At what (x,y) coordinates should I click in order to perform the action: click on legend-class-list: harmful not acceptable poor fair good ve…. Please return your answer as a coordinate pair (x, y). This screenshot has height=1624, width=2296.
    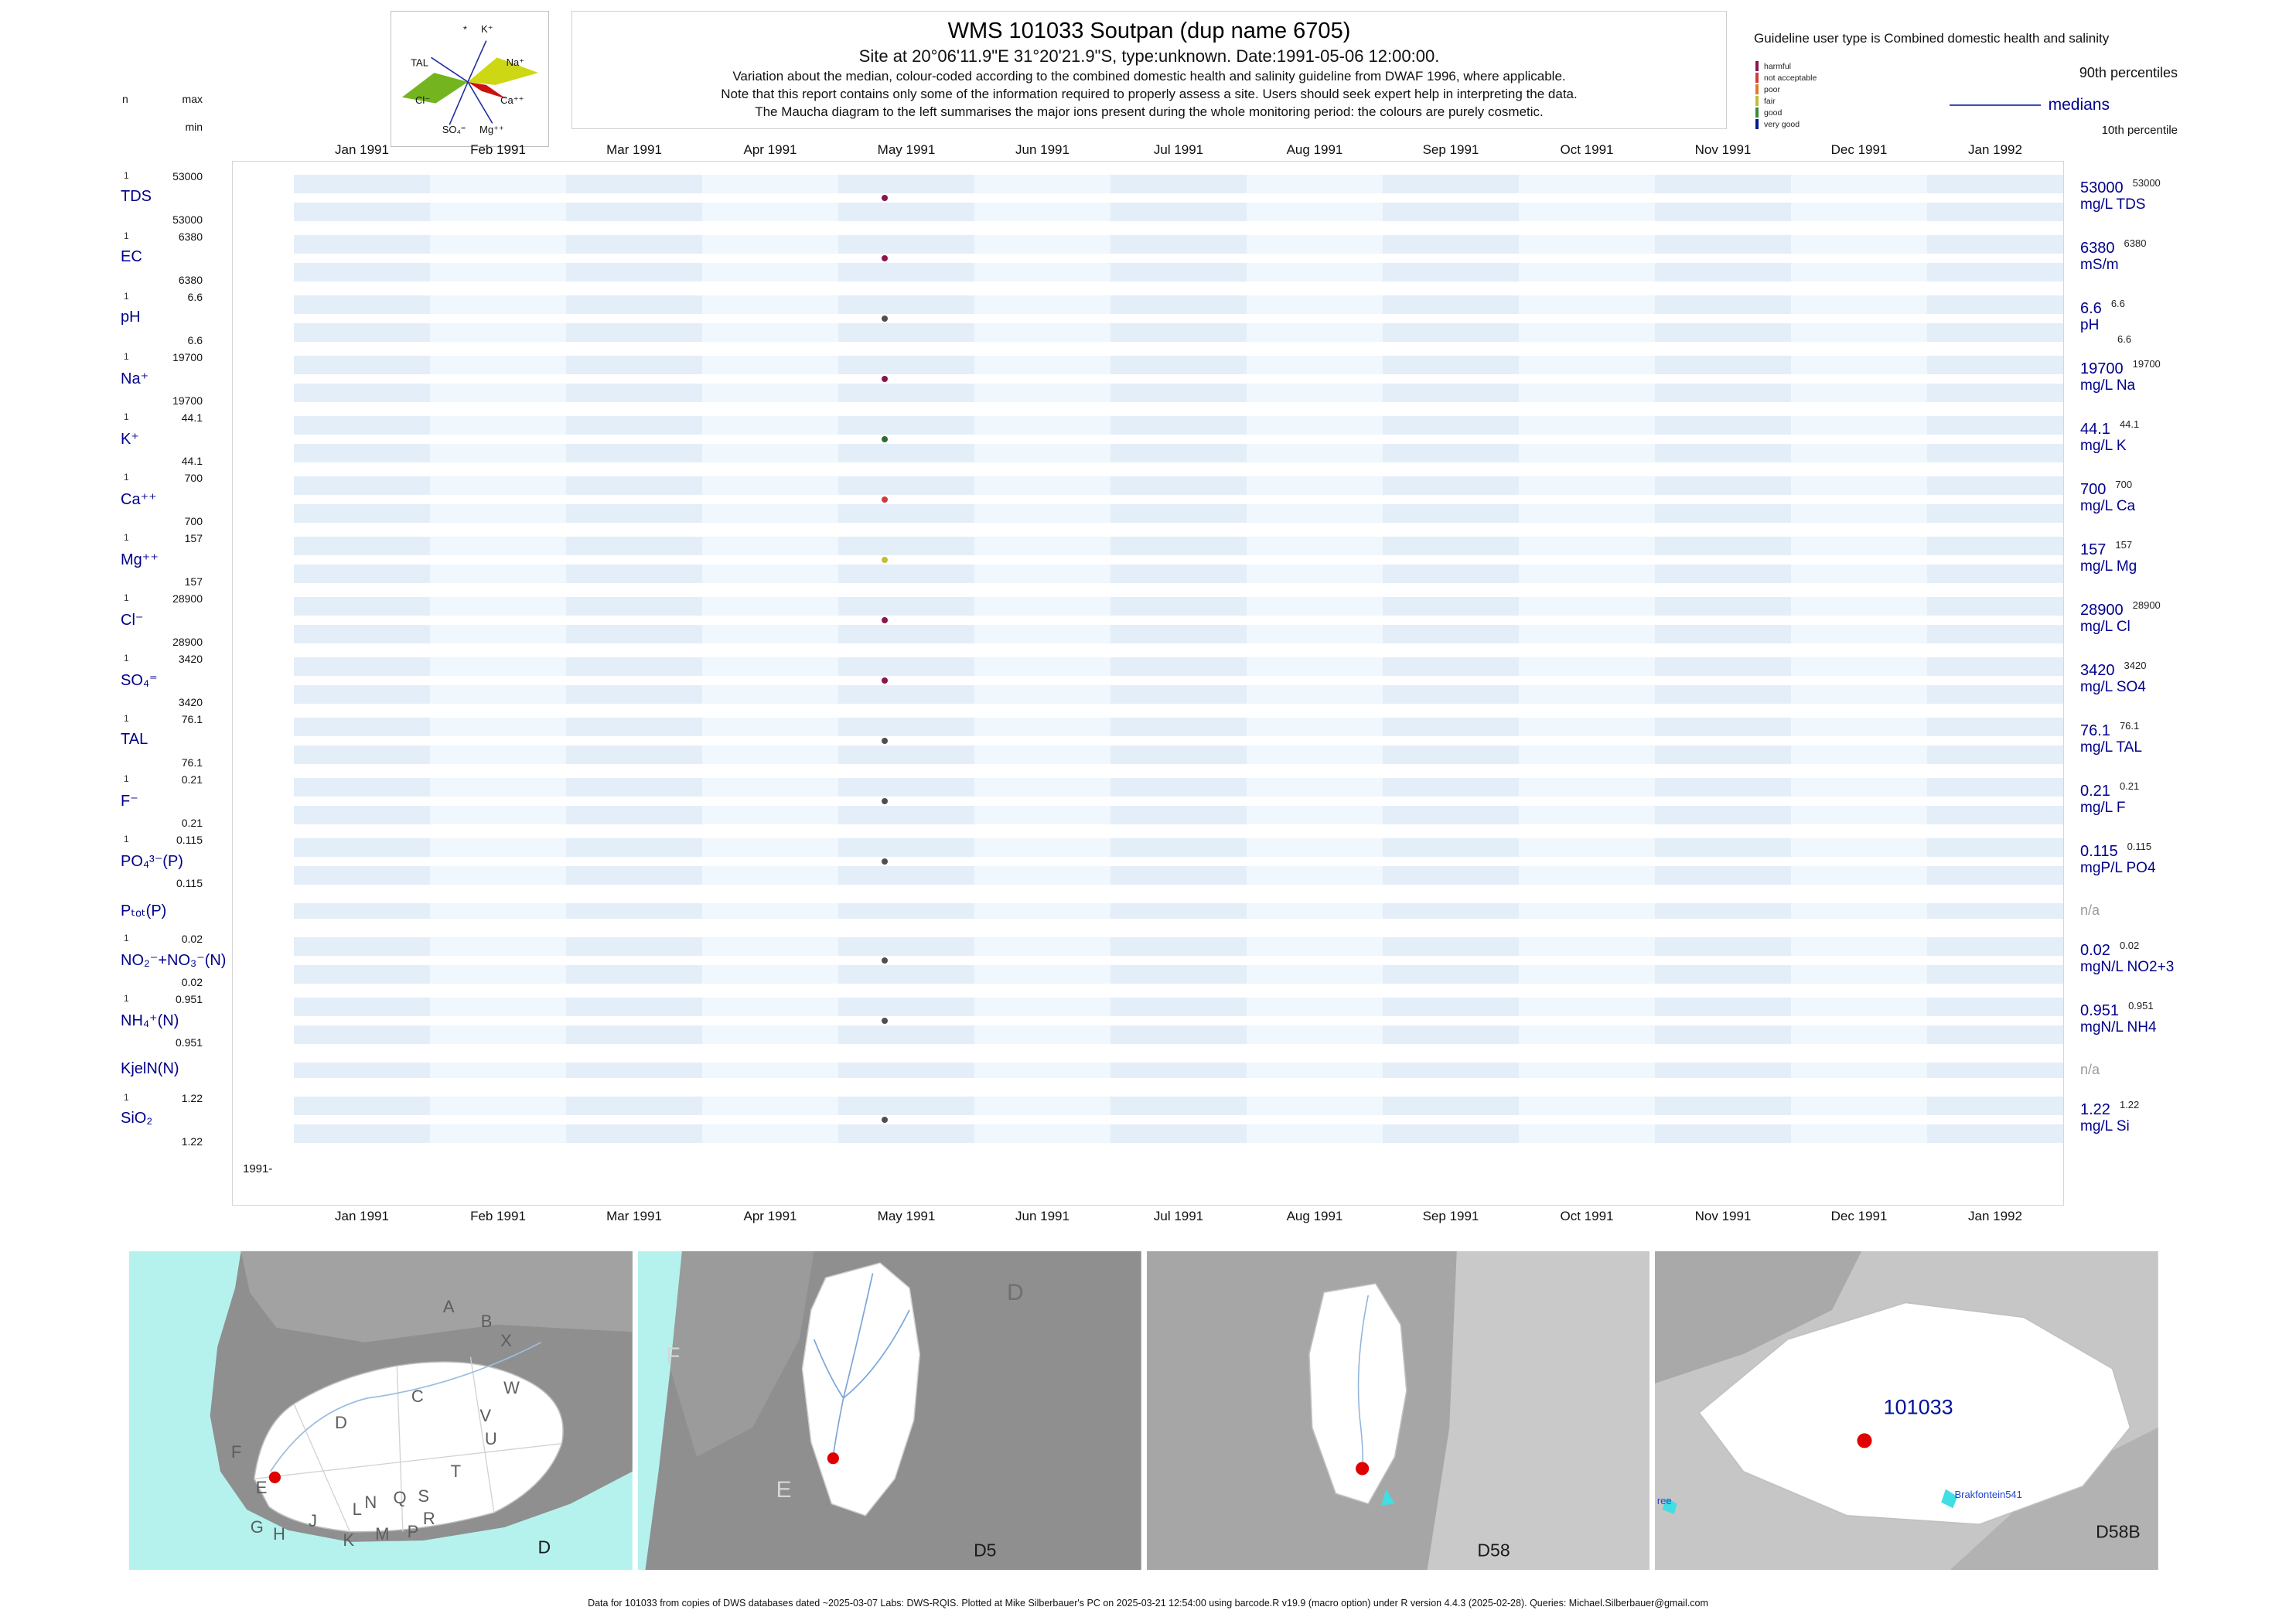
    Looking at the image, I should click on (1786, 95).